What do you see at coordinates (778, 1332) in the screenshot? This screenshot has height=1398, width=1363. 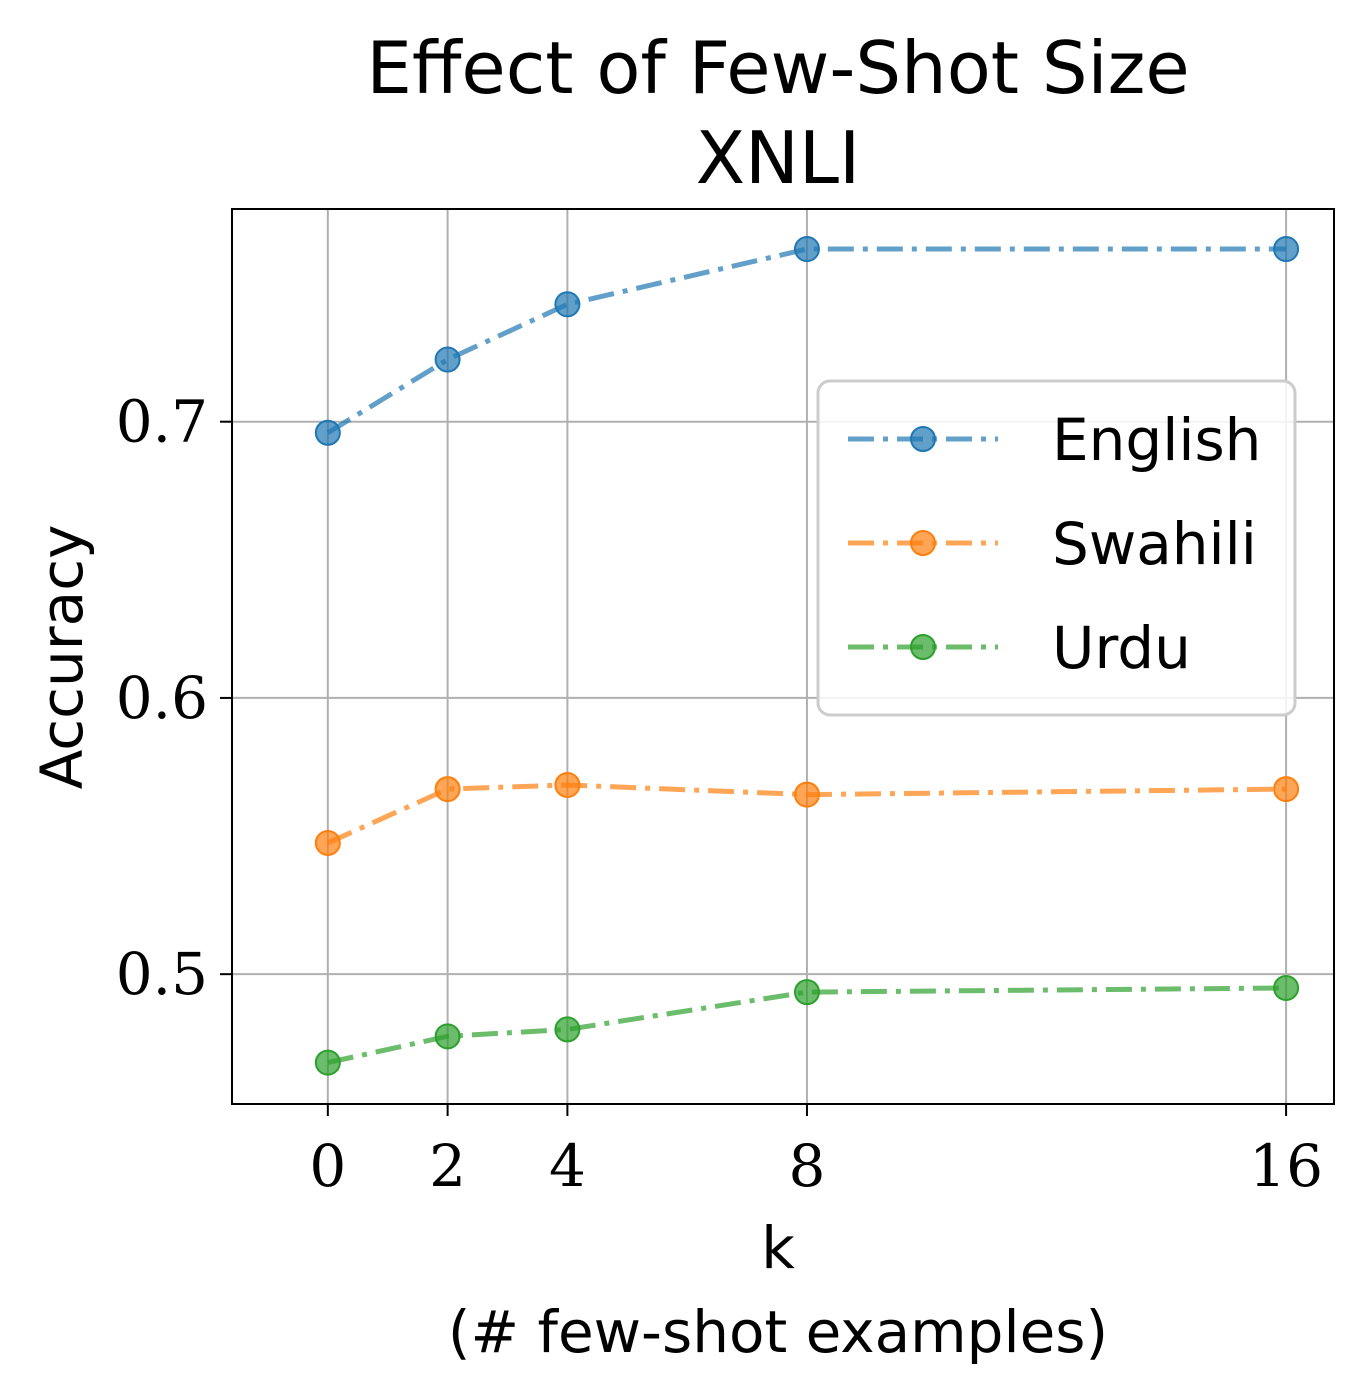 I see `x-axis-sublabel: (# few-shot examples)` at bounding box center [778, 1332].